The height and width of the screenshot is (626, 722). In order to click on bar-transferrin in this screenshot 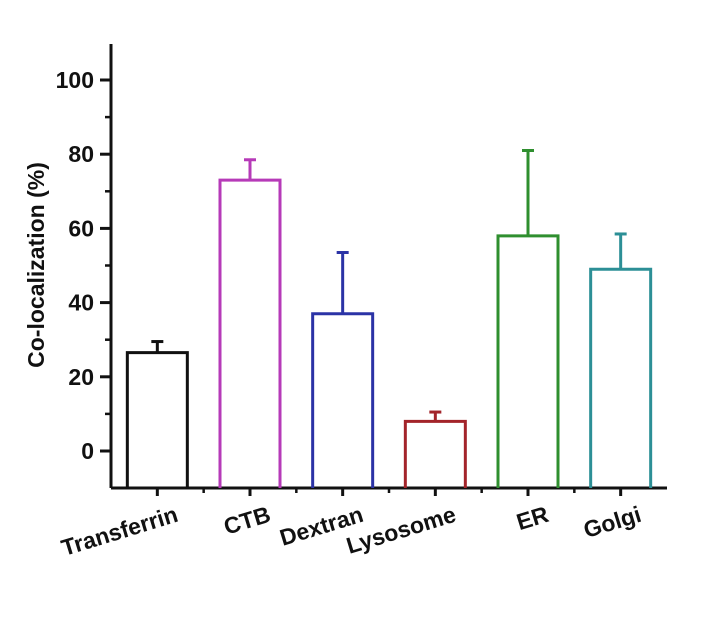, I will do `click(157, 419)`.